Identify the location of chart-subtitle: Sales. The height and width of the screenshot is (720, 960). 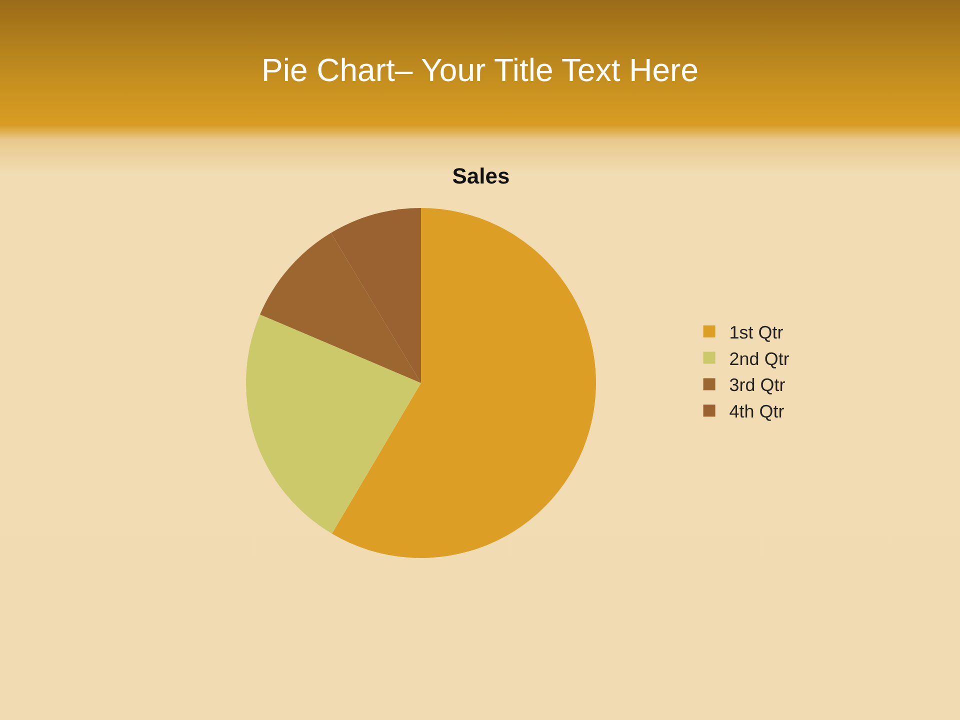
(481, 176).